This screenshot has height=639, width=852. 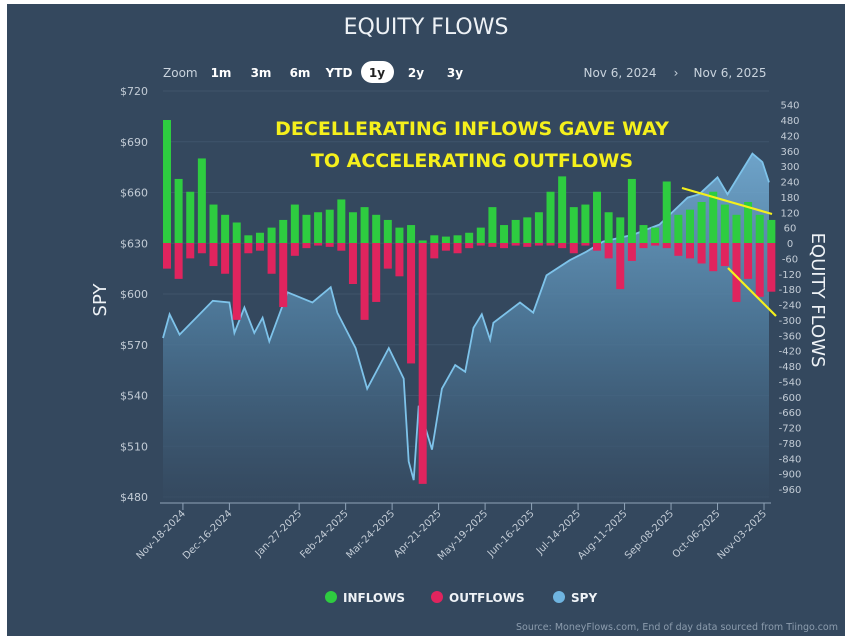 I want to click on x-tick-label: Feb-24-2025, so click(x=324, y=534).